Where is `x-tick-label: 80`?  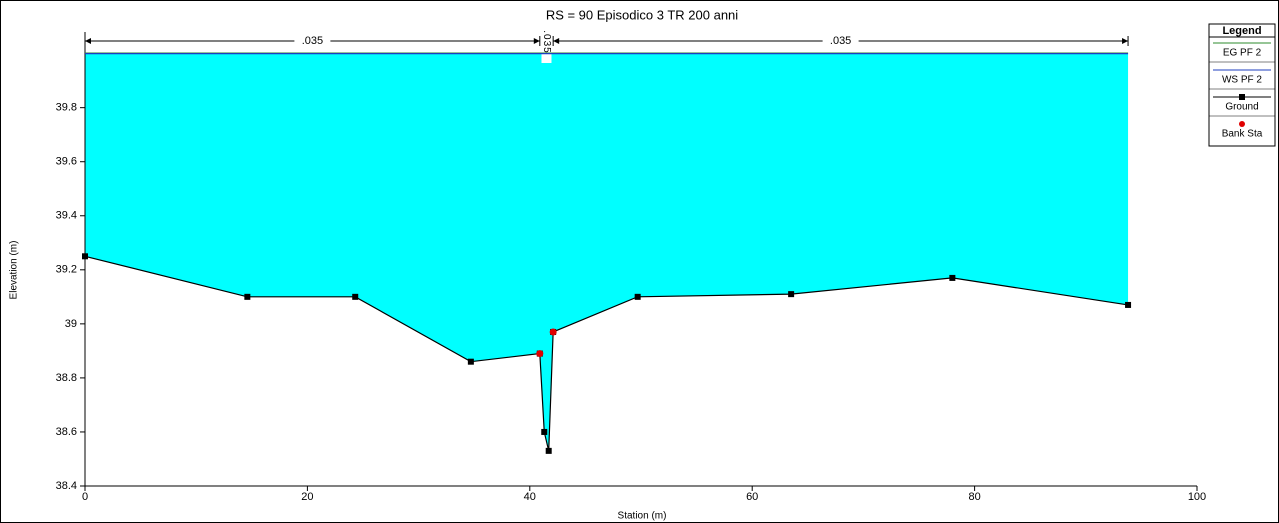 x-tick-label: 80 is located at coordinates (974, 497).